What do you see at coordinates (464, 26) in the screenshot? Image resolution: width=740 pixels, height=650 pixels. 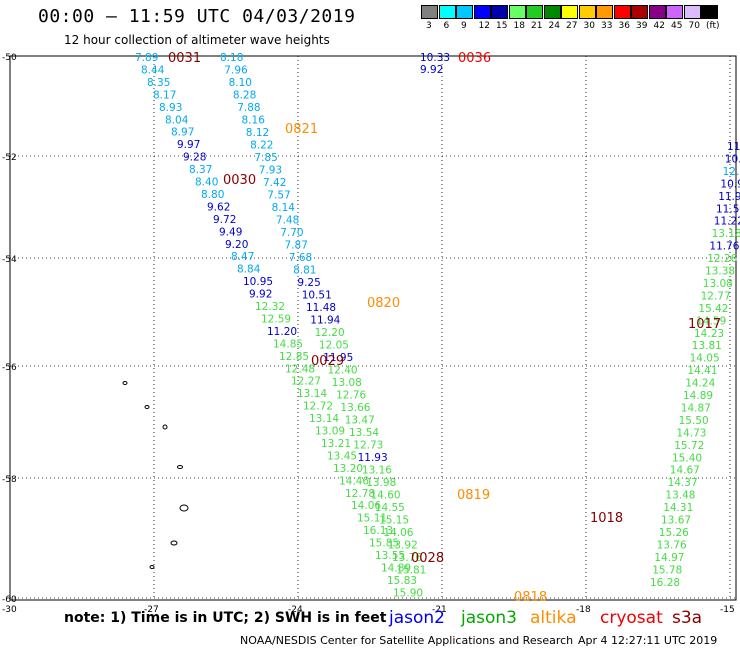 I see `scale-label: 9` at bounding box center [464, 26].